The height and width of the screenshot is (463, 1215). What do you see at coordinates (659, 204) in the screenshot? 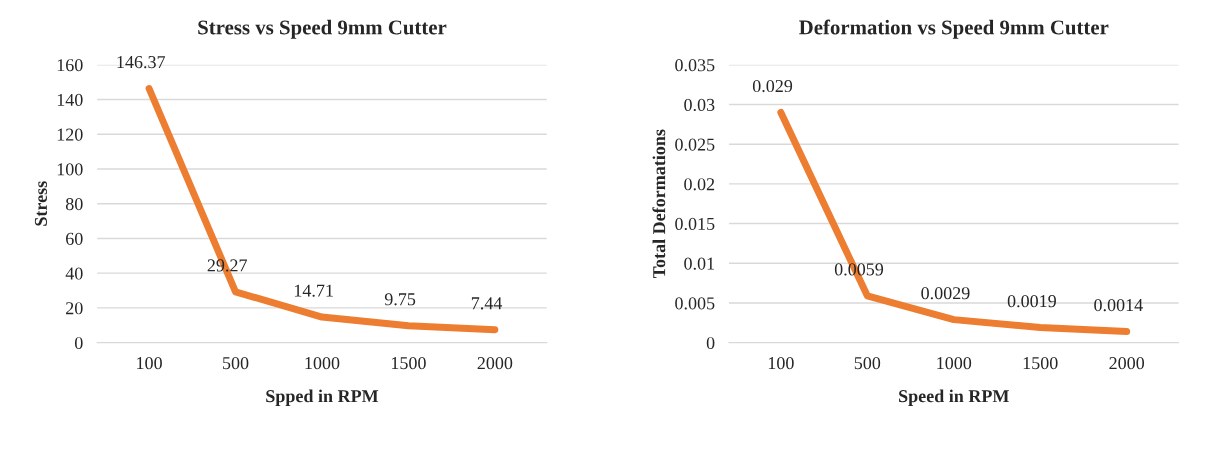
I see `y-axis-title: Total Deformations` at bounding box center [659, 204].